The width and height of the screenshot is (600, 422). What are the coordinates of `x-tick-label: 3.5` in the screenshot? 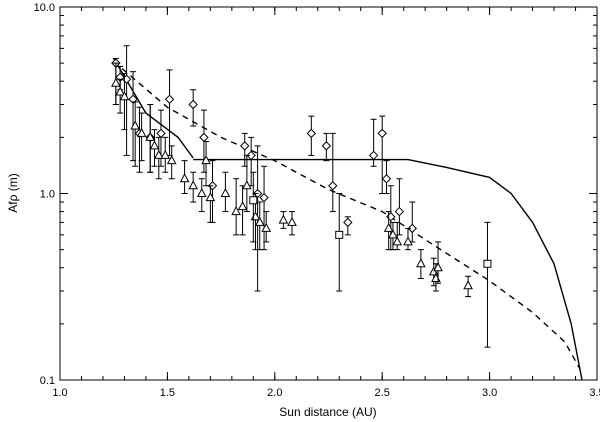 It's located at (594, 393).